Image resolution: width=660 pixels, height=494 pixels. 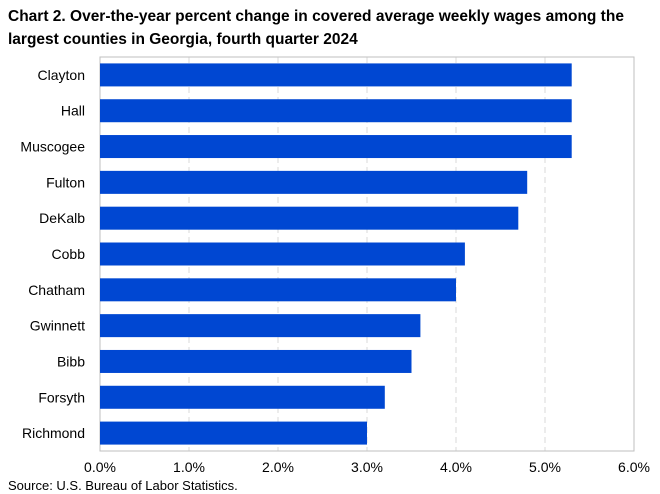 I want to click on category-label-dekalb: DeKalb, so click(x=62, y=218).